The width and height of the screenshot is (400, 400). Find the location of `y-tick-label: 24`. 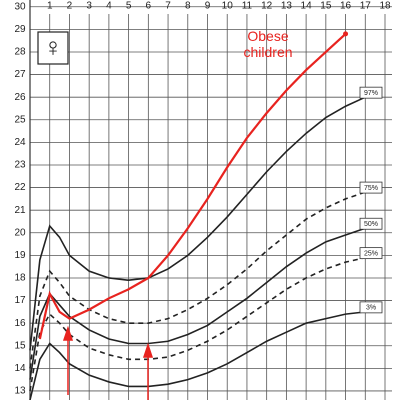

y-tick-label: 24 is located at coordinates (20, 142).